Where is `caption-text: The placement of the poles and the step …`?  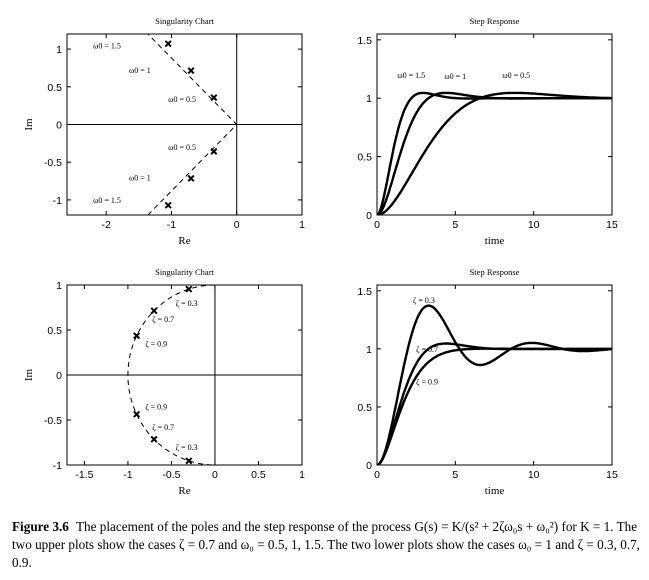
caption-text: The placement of the poles and the step … is located at coordinates (326, 544).